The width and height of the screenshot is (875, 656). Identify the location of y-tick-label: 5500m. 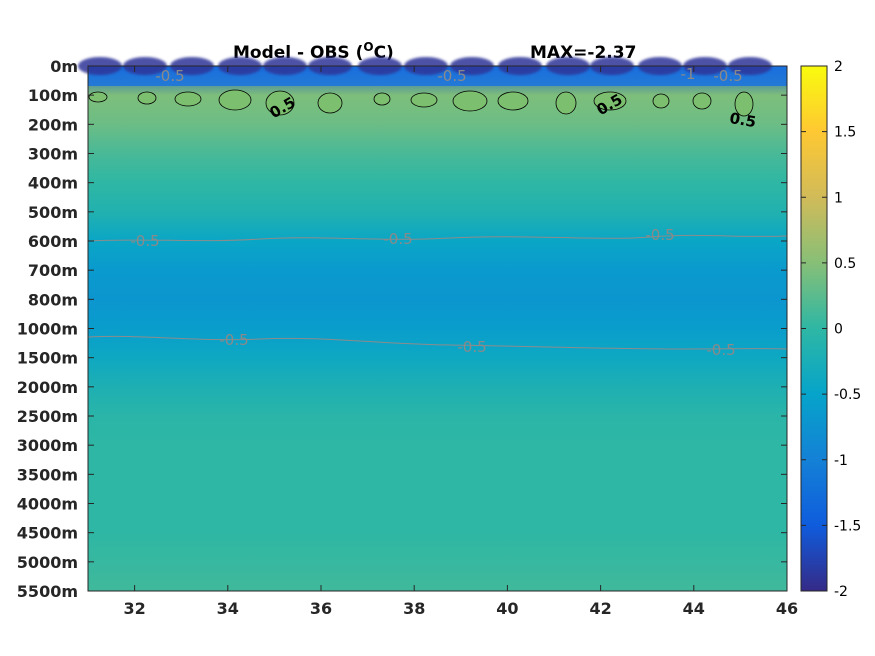
(47, 591).